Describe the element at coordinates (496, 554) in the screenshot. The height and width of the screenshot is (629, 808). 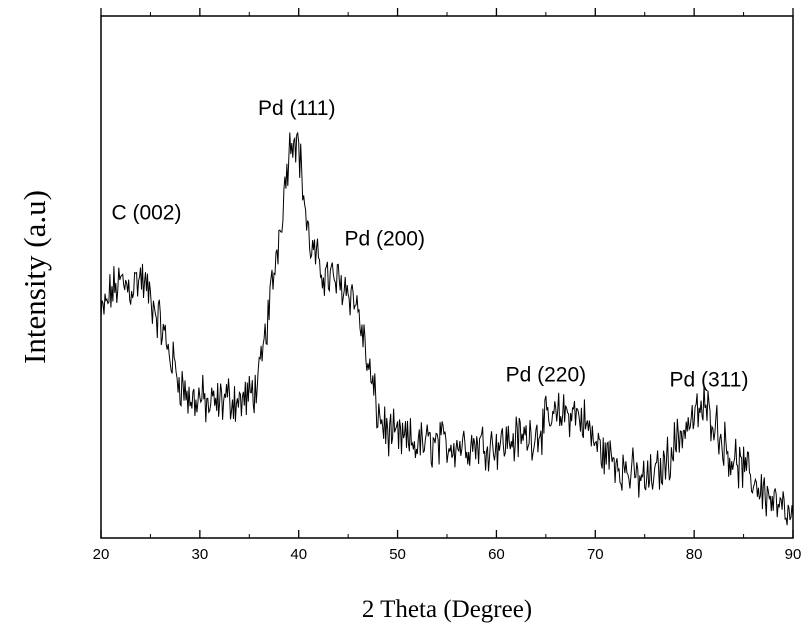
I see `x-tick-label: 60` at that location.